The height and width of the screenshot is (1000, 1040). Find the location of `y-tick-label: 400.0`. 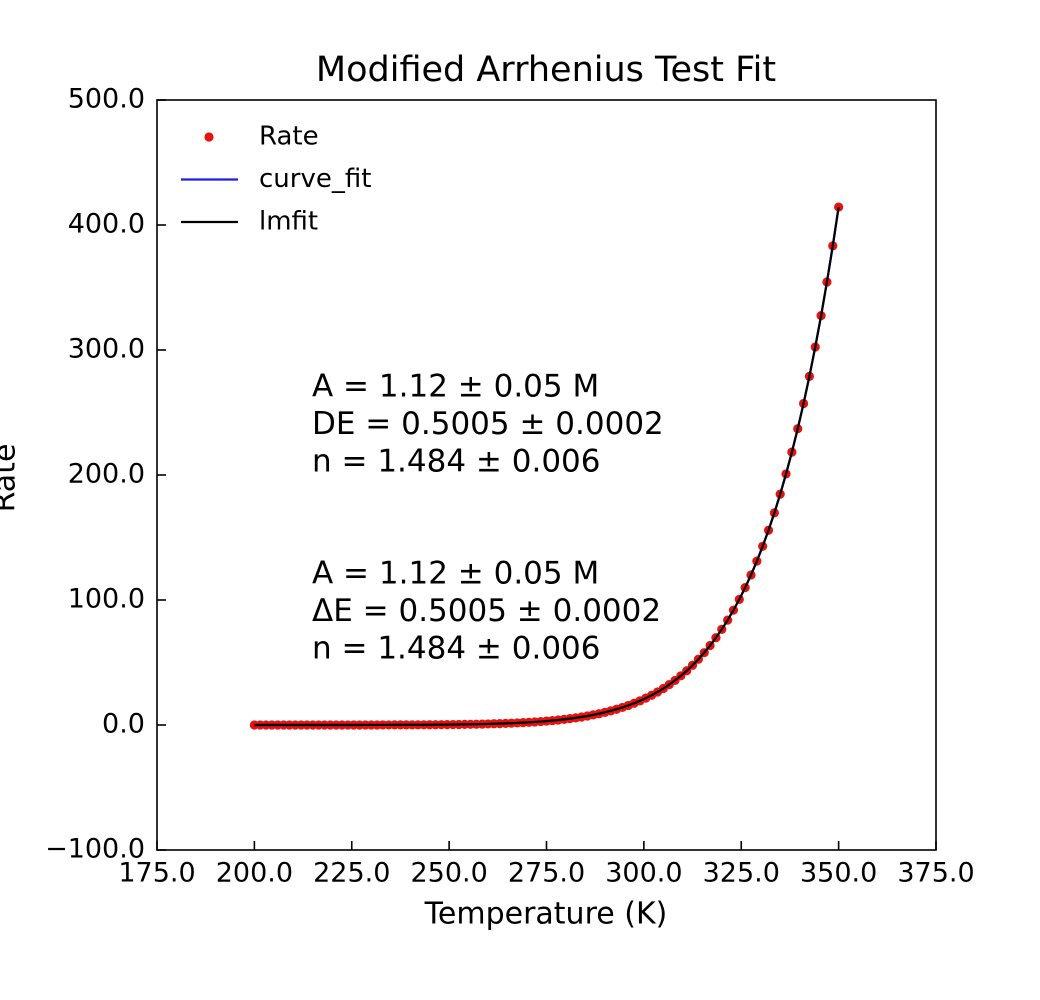

y-tick-label: 400.0 is located at coordinates (106, 224).